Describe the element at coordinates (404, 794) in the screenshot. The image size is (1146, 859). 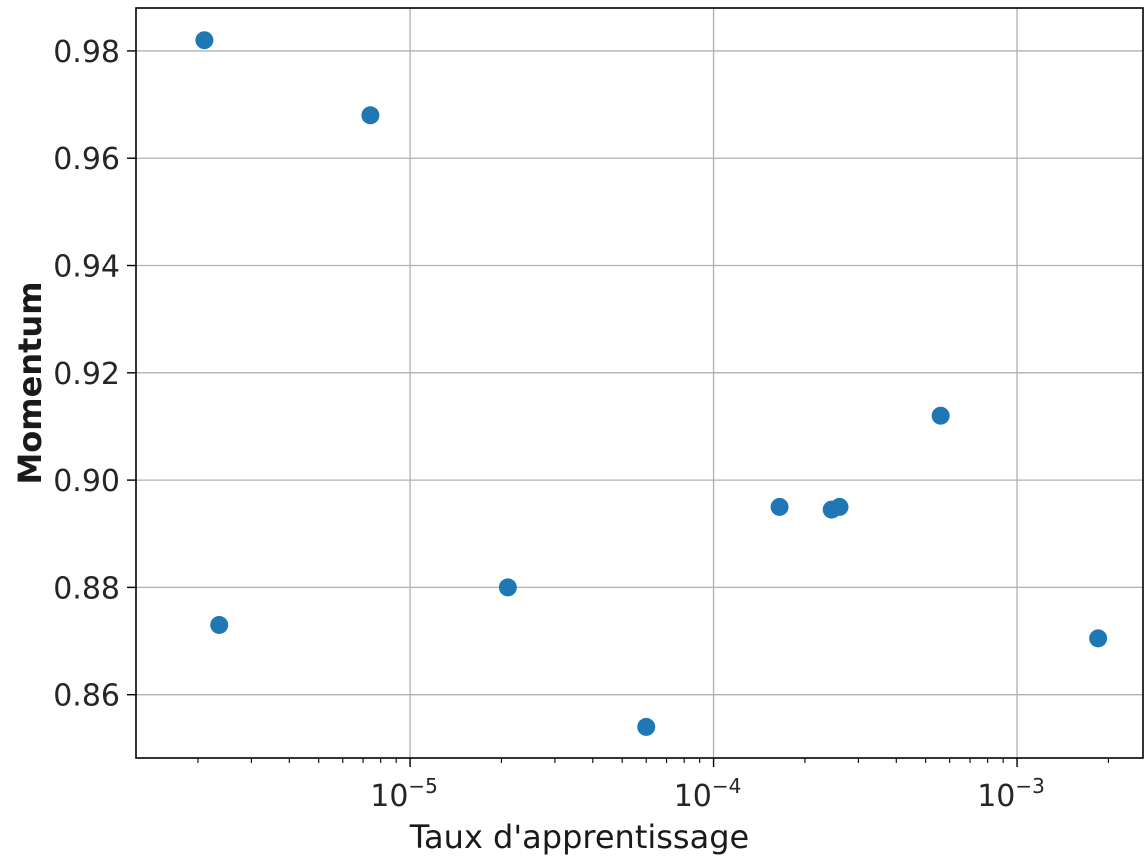
I see `x-tick-label: 10⁻⁵` at that location.